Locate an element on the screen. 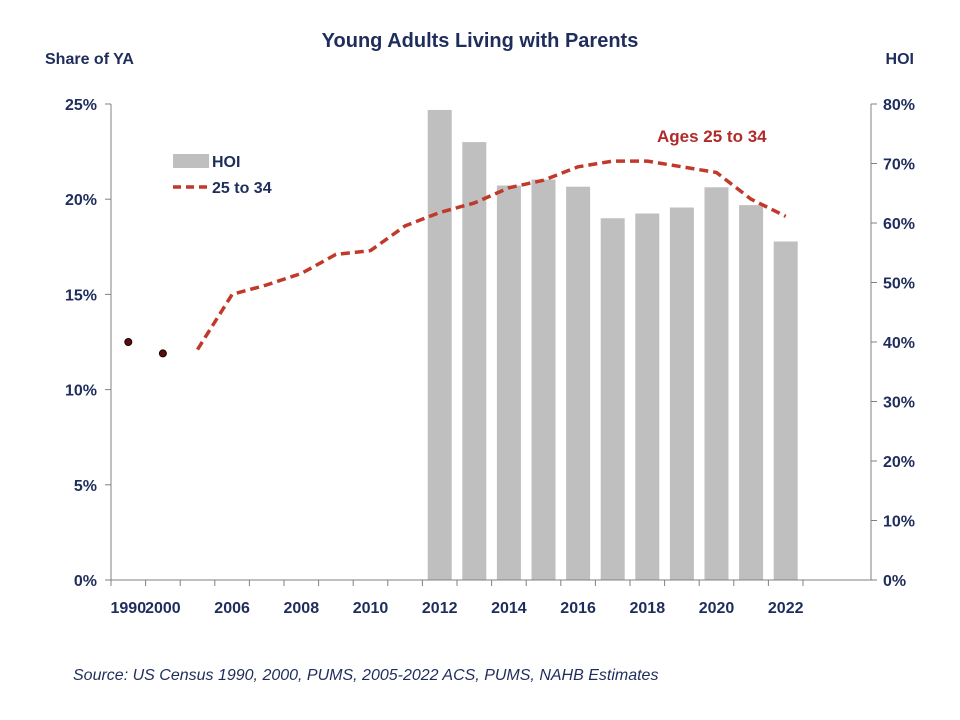 This screenshot has height=720, width=960. legend-label-hoi: HOI is located at coordinates (226, 162).